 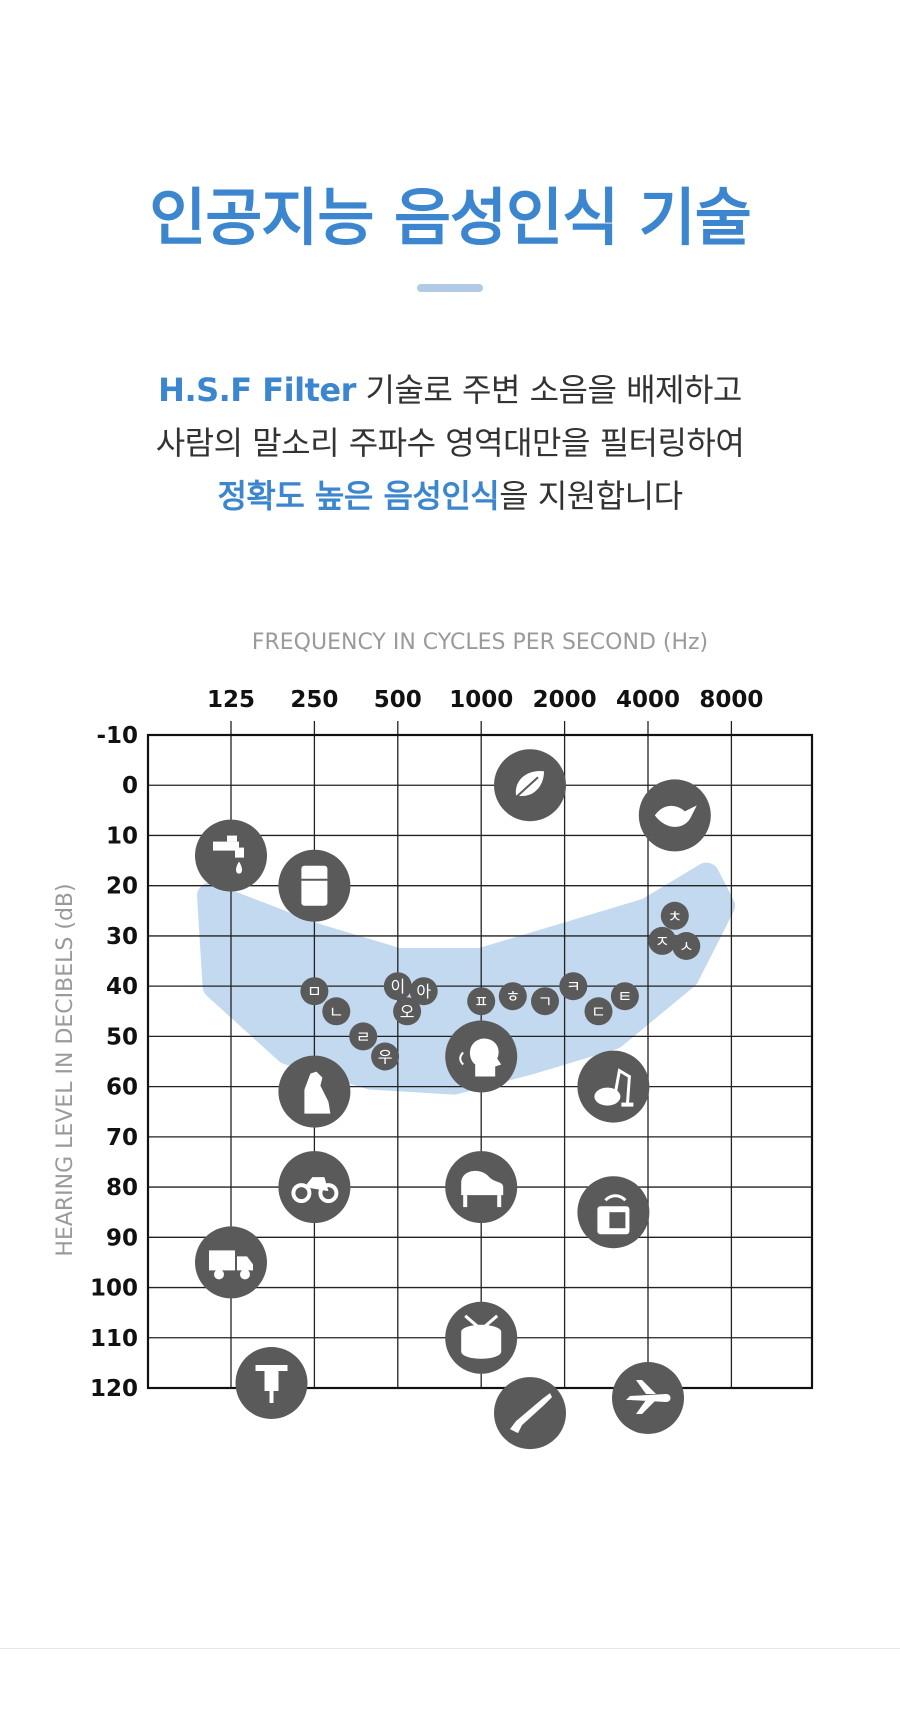 What do you see at coordinates (530, 1413) in the screenshot?
I see `rifle-icon` at bounding box center [530, 1413].